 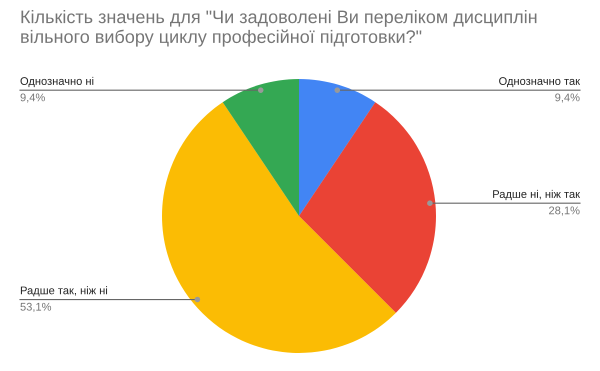 I want to click on data-label: 28,1%, so click(x=564, y=211).